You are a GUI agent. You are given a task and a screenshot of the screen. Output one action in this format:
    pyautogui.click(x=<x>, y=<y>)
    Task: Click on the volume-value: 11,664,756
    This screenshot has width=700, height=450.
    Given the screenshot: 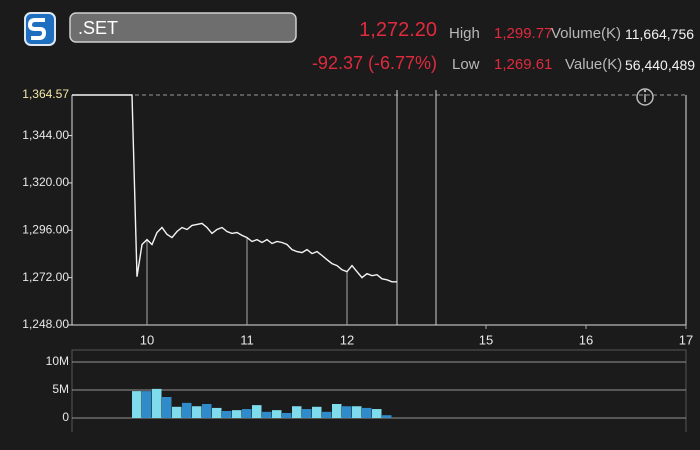 What is the action you would take?
    pyautogui.click(x=660, y=34)
    